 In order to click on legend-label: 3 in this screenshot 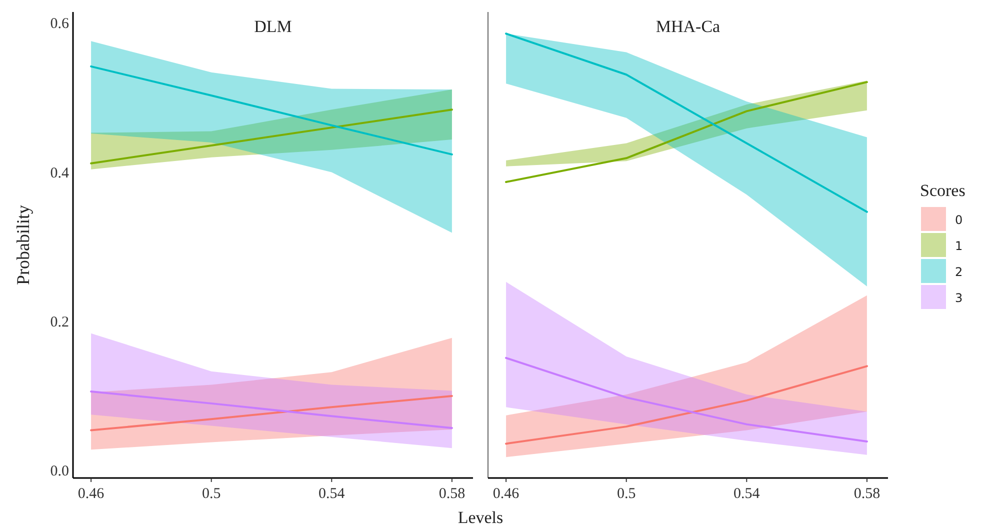, I will do `click(959, 298)`.